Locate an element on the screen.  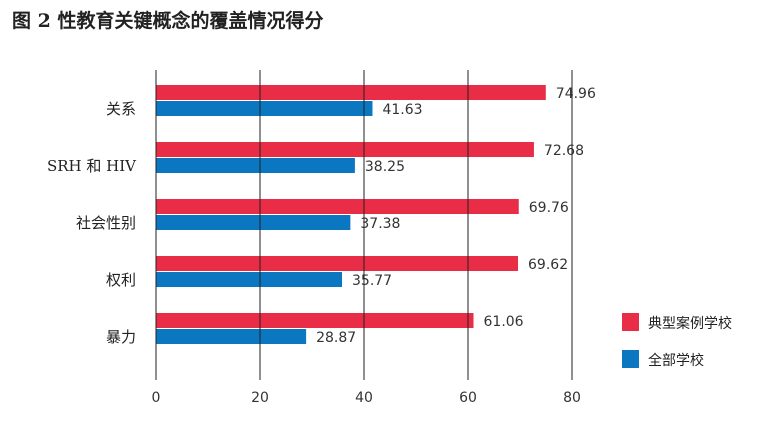
category-label: 暴力 is located at coordinates (121, 337).